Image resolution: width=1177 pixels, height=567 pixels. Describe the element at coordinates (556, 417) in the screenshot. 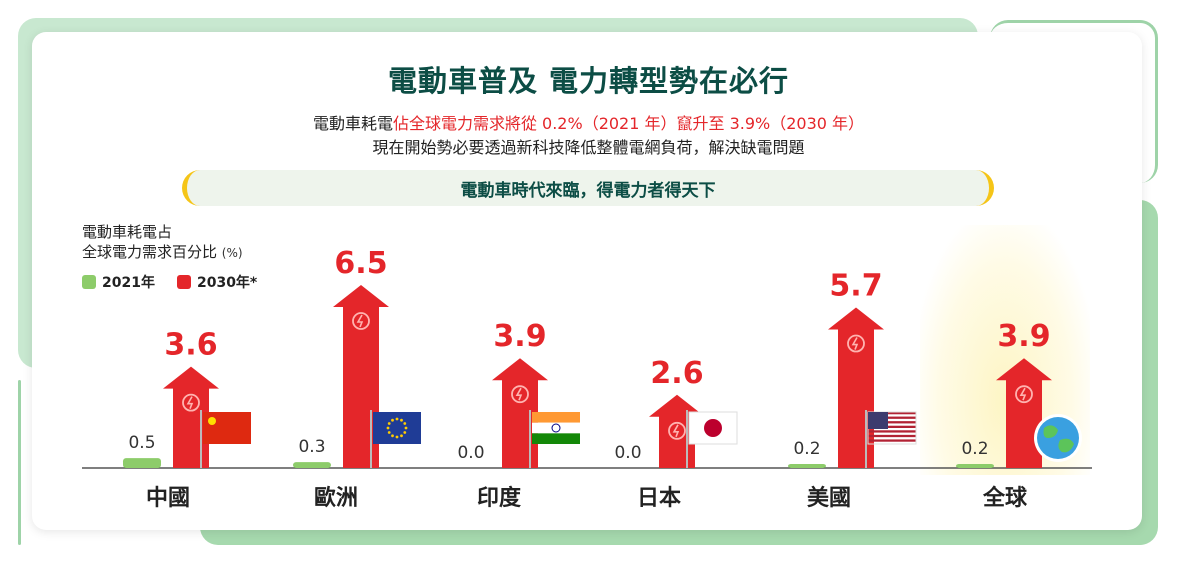

I see `india-flag-icon` at that location.